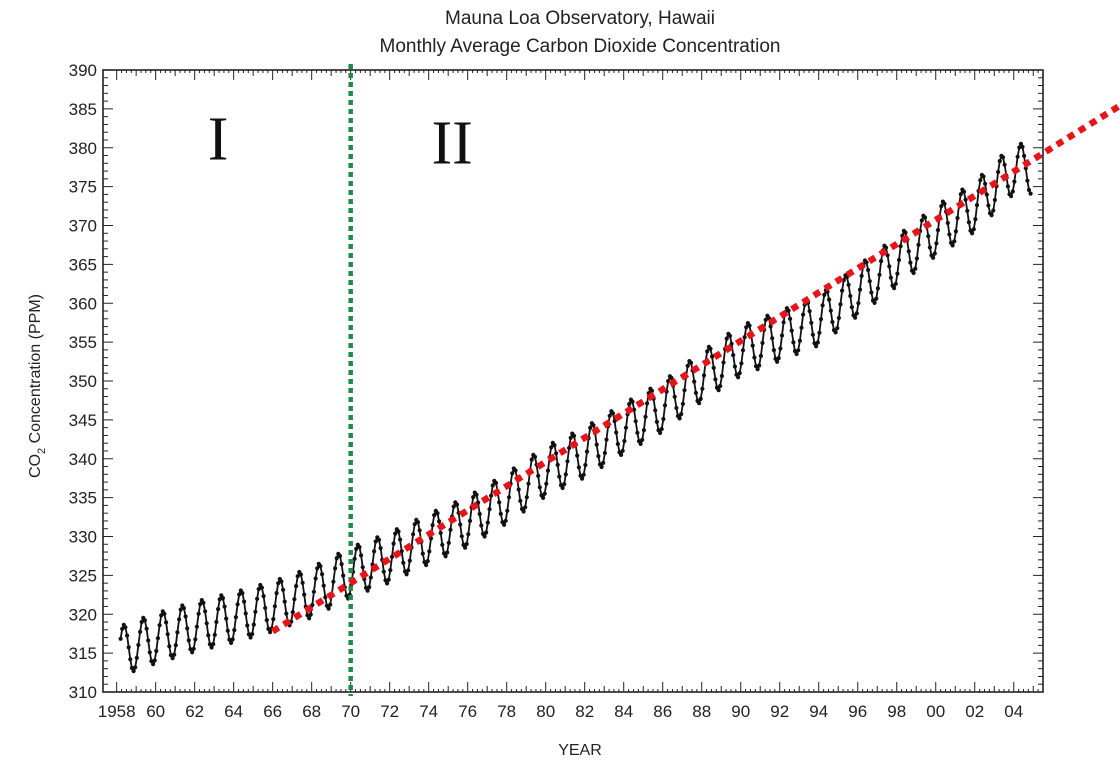 The image size is (1120, 766). I want to click on x-tick-label: 86, so click(662, 711).